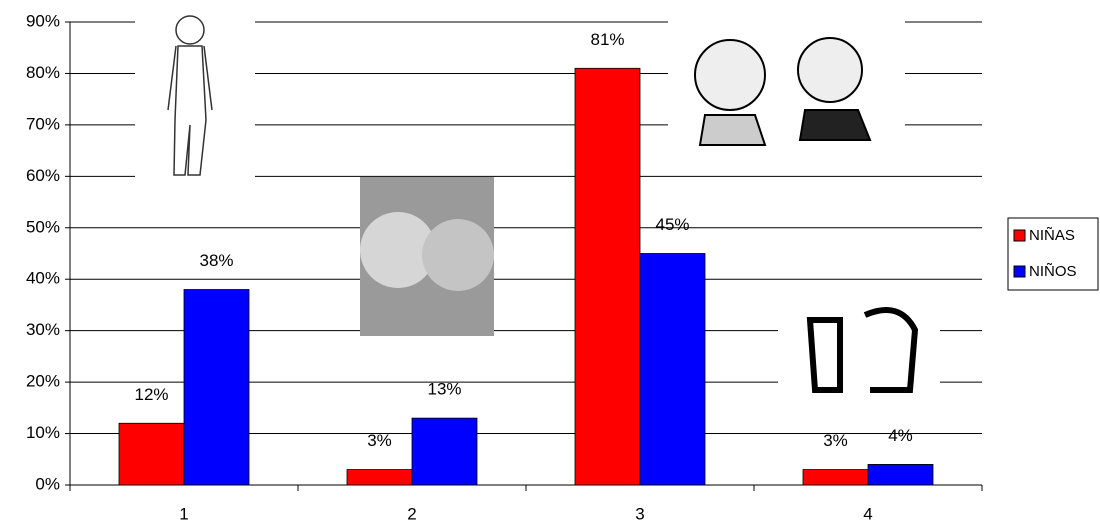  What do you see at coordinates (43, 20) in the screenshot?
I see `y-tick-label: 90%` at bounding box center [43, 20].